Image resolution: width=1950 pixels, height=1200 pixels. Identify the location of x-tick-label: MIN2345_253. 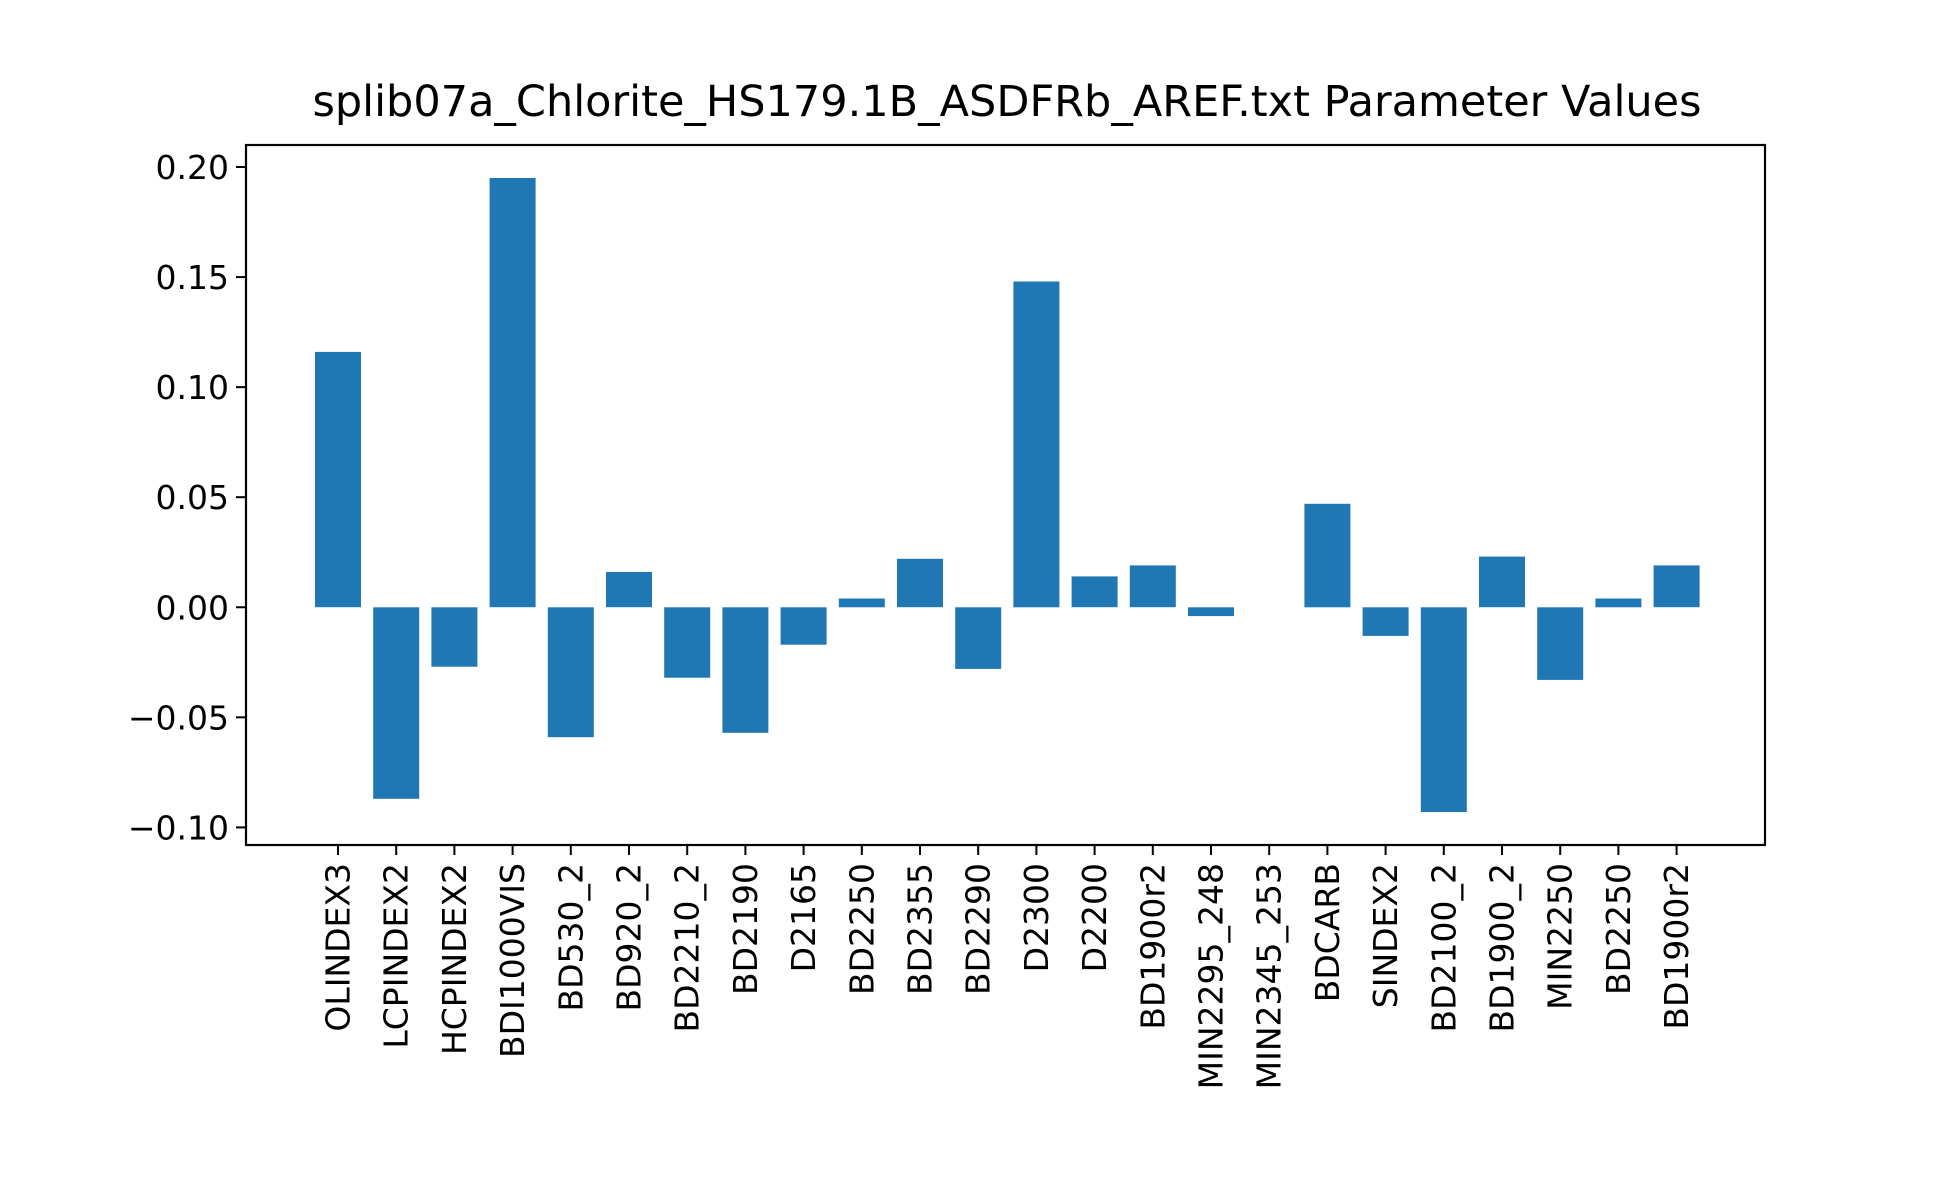
(1269, 976).